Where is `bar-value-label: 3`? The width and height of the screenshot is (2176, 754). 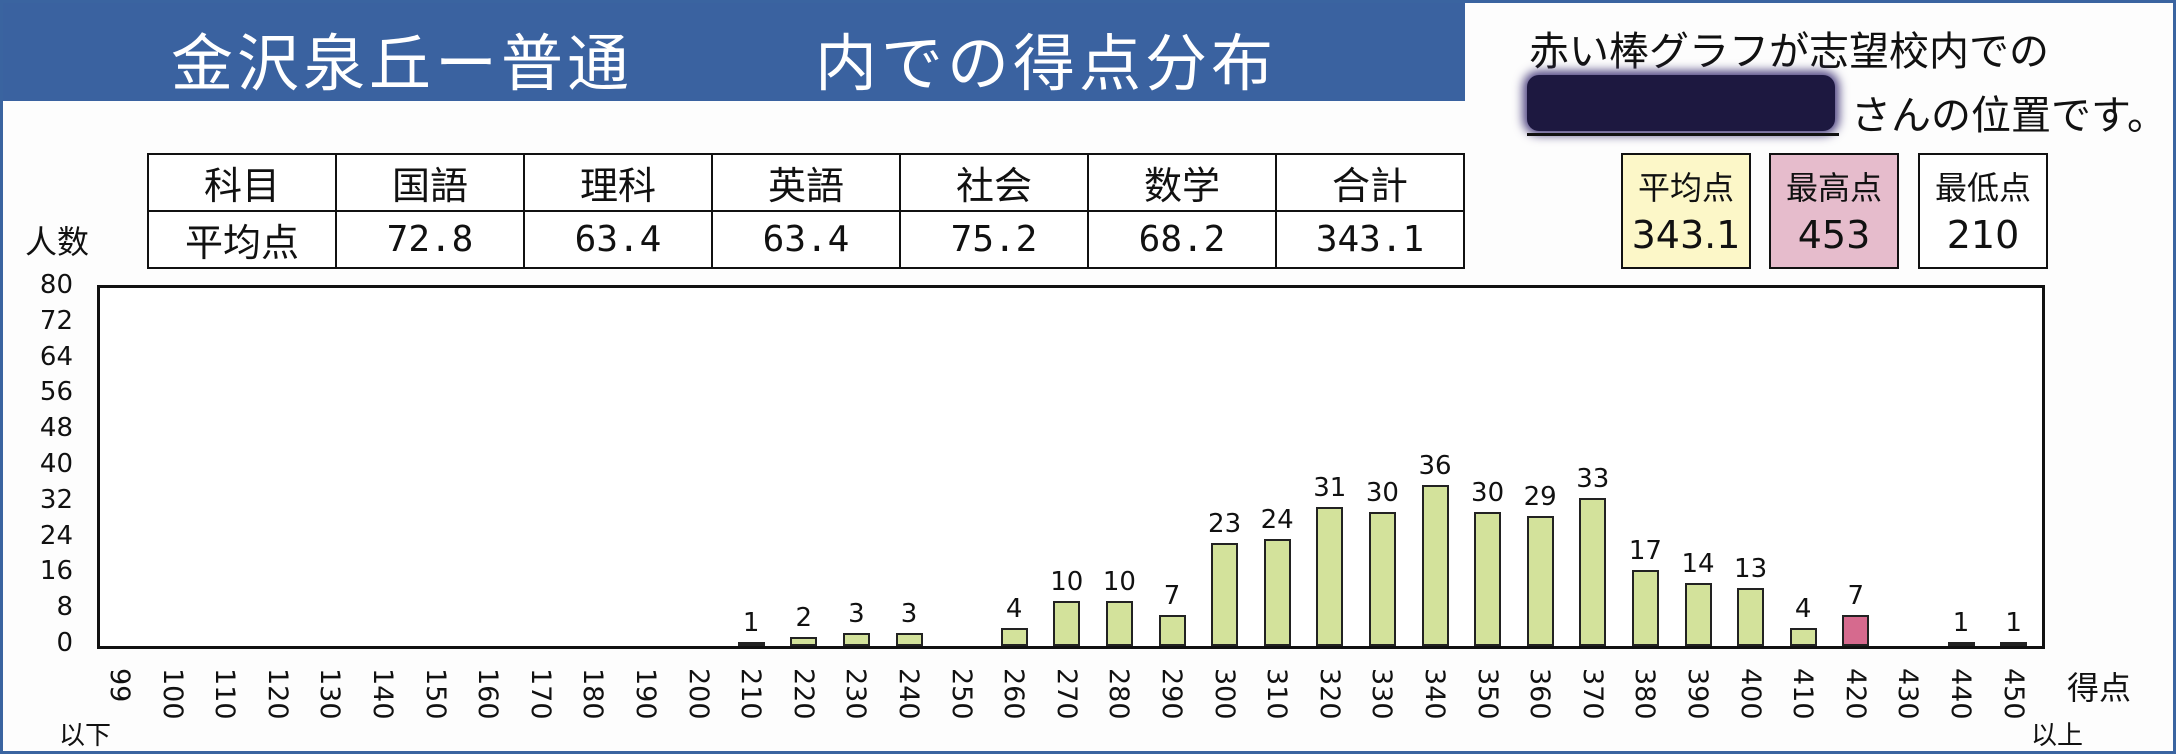 bar-value-label: 3 is located at coordinates (856, 613).